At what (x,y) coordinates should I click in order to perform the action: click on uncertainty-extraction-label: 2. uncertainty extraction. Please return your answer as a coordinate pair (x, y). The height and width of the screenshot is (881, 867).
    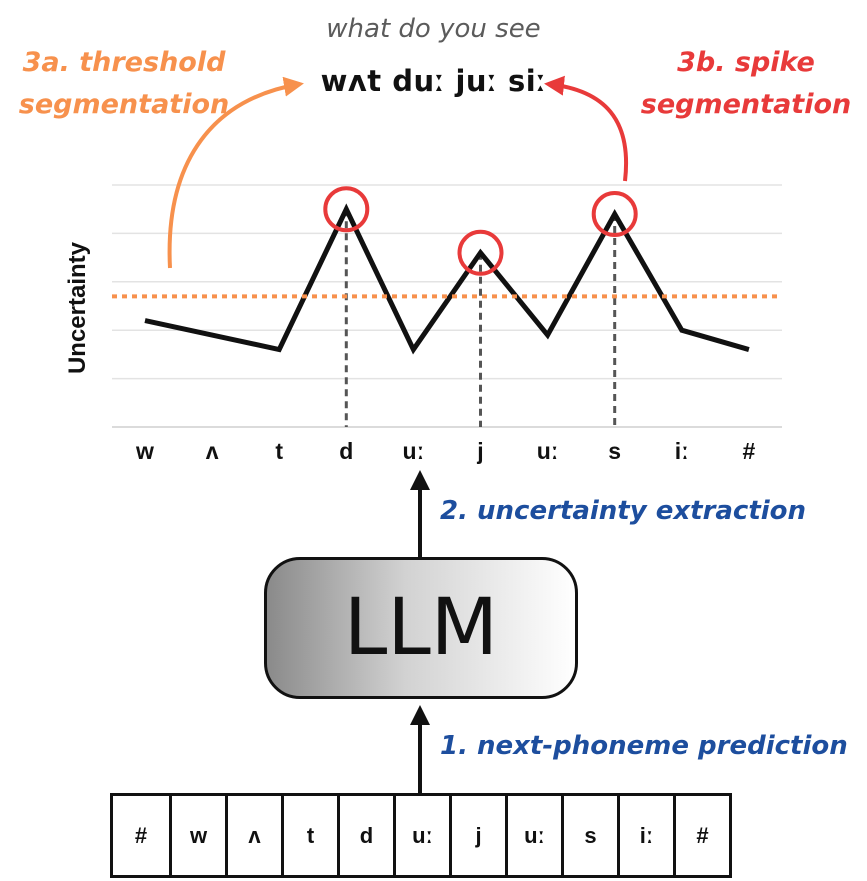
    Looking at the image, I should click on (623, 511).